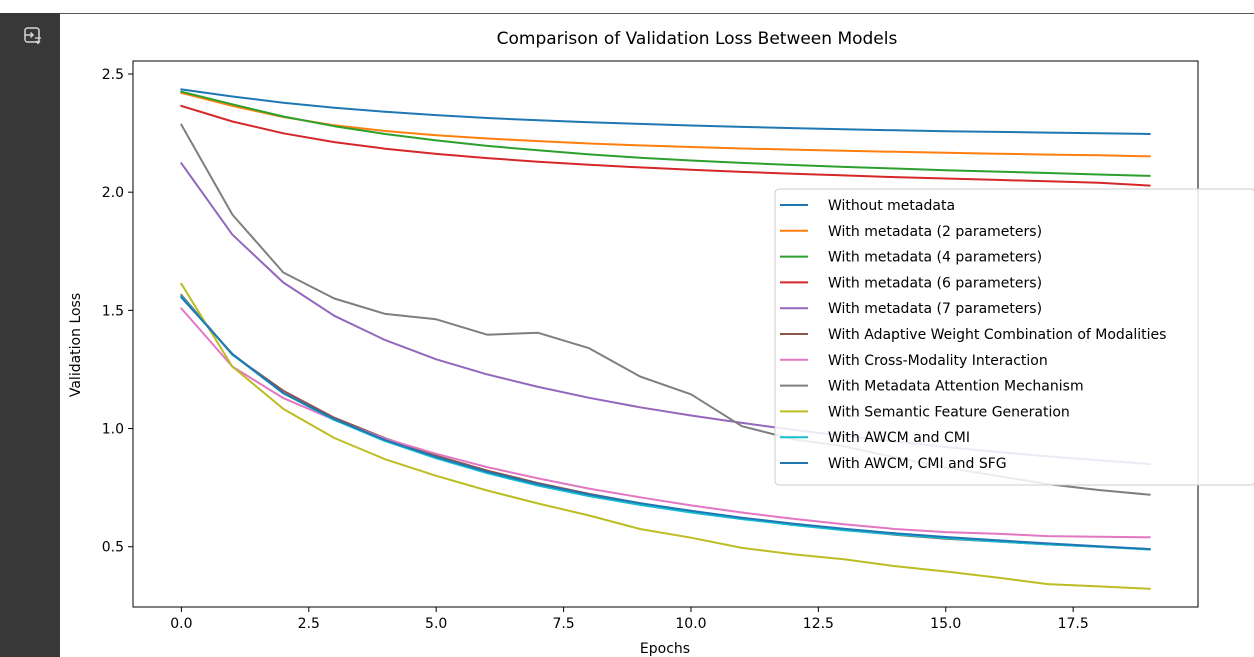 The height and width of the screenshot is (657, 1254). I want to click on x-tick-label: 2.5, so click(309, 624).